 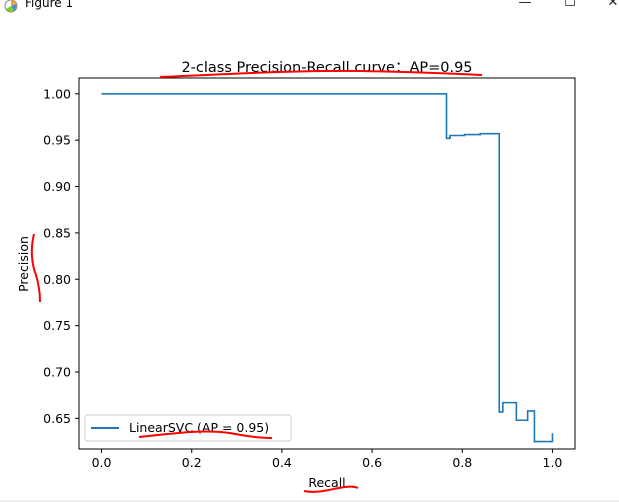 I want to click on y-tick-label: 0.95, so click(x=57, y=140).